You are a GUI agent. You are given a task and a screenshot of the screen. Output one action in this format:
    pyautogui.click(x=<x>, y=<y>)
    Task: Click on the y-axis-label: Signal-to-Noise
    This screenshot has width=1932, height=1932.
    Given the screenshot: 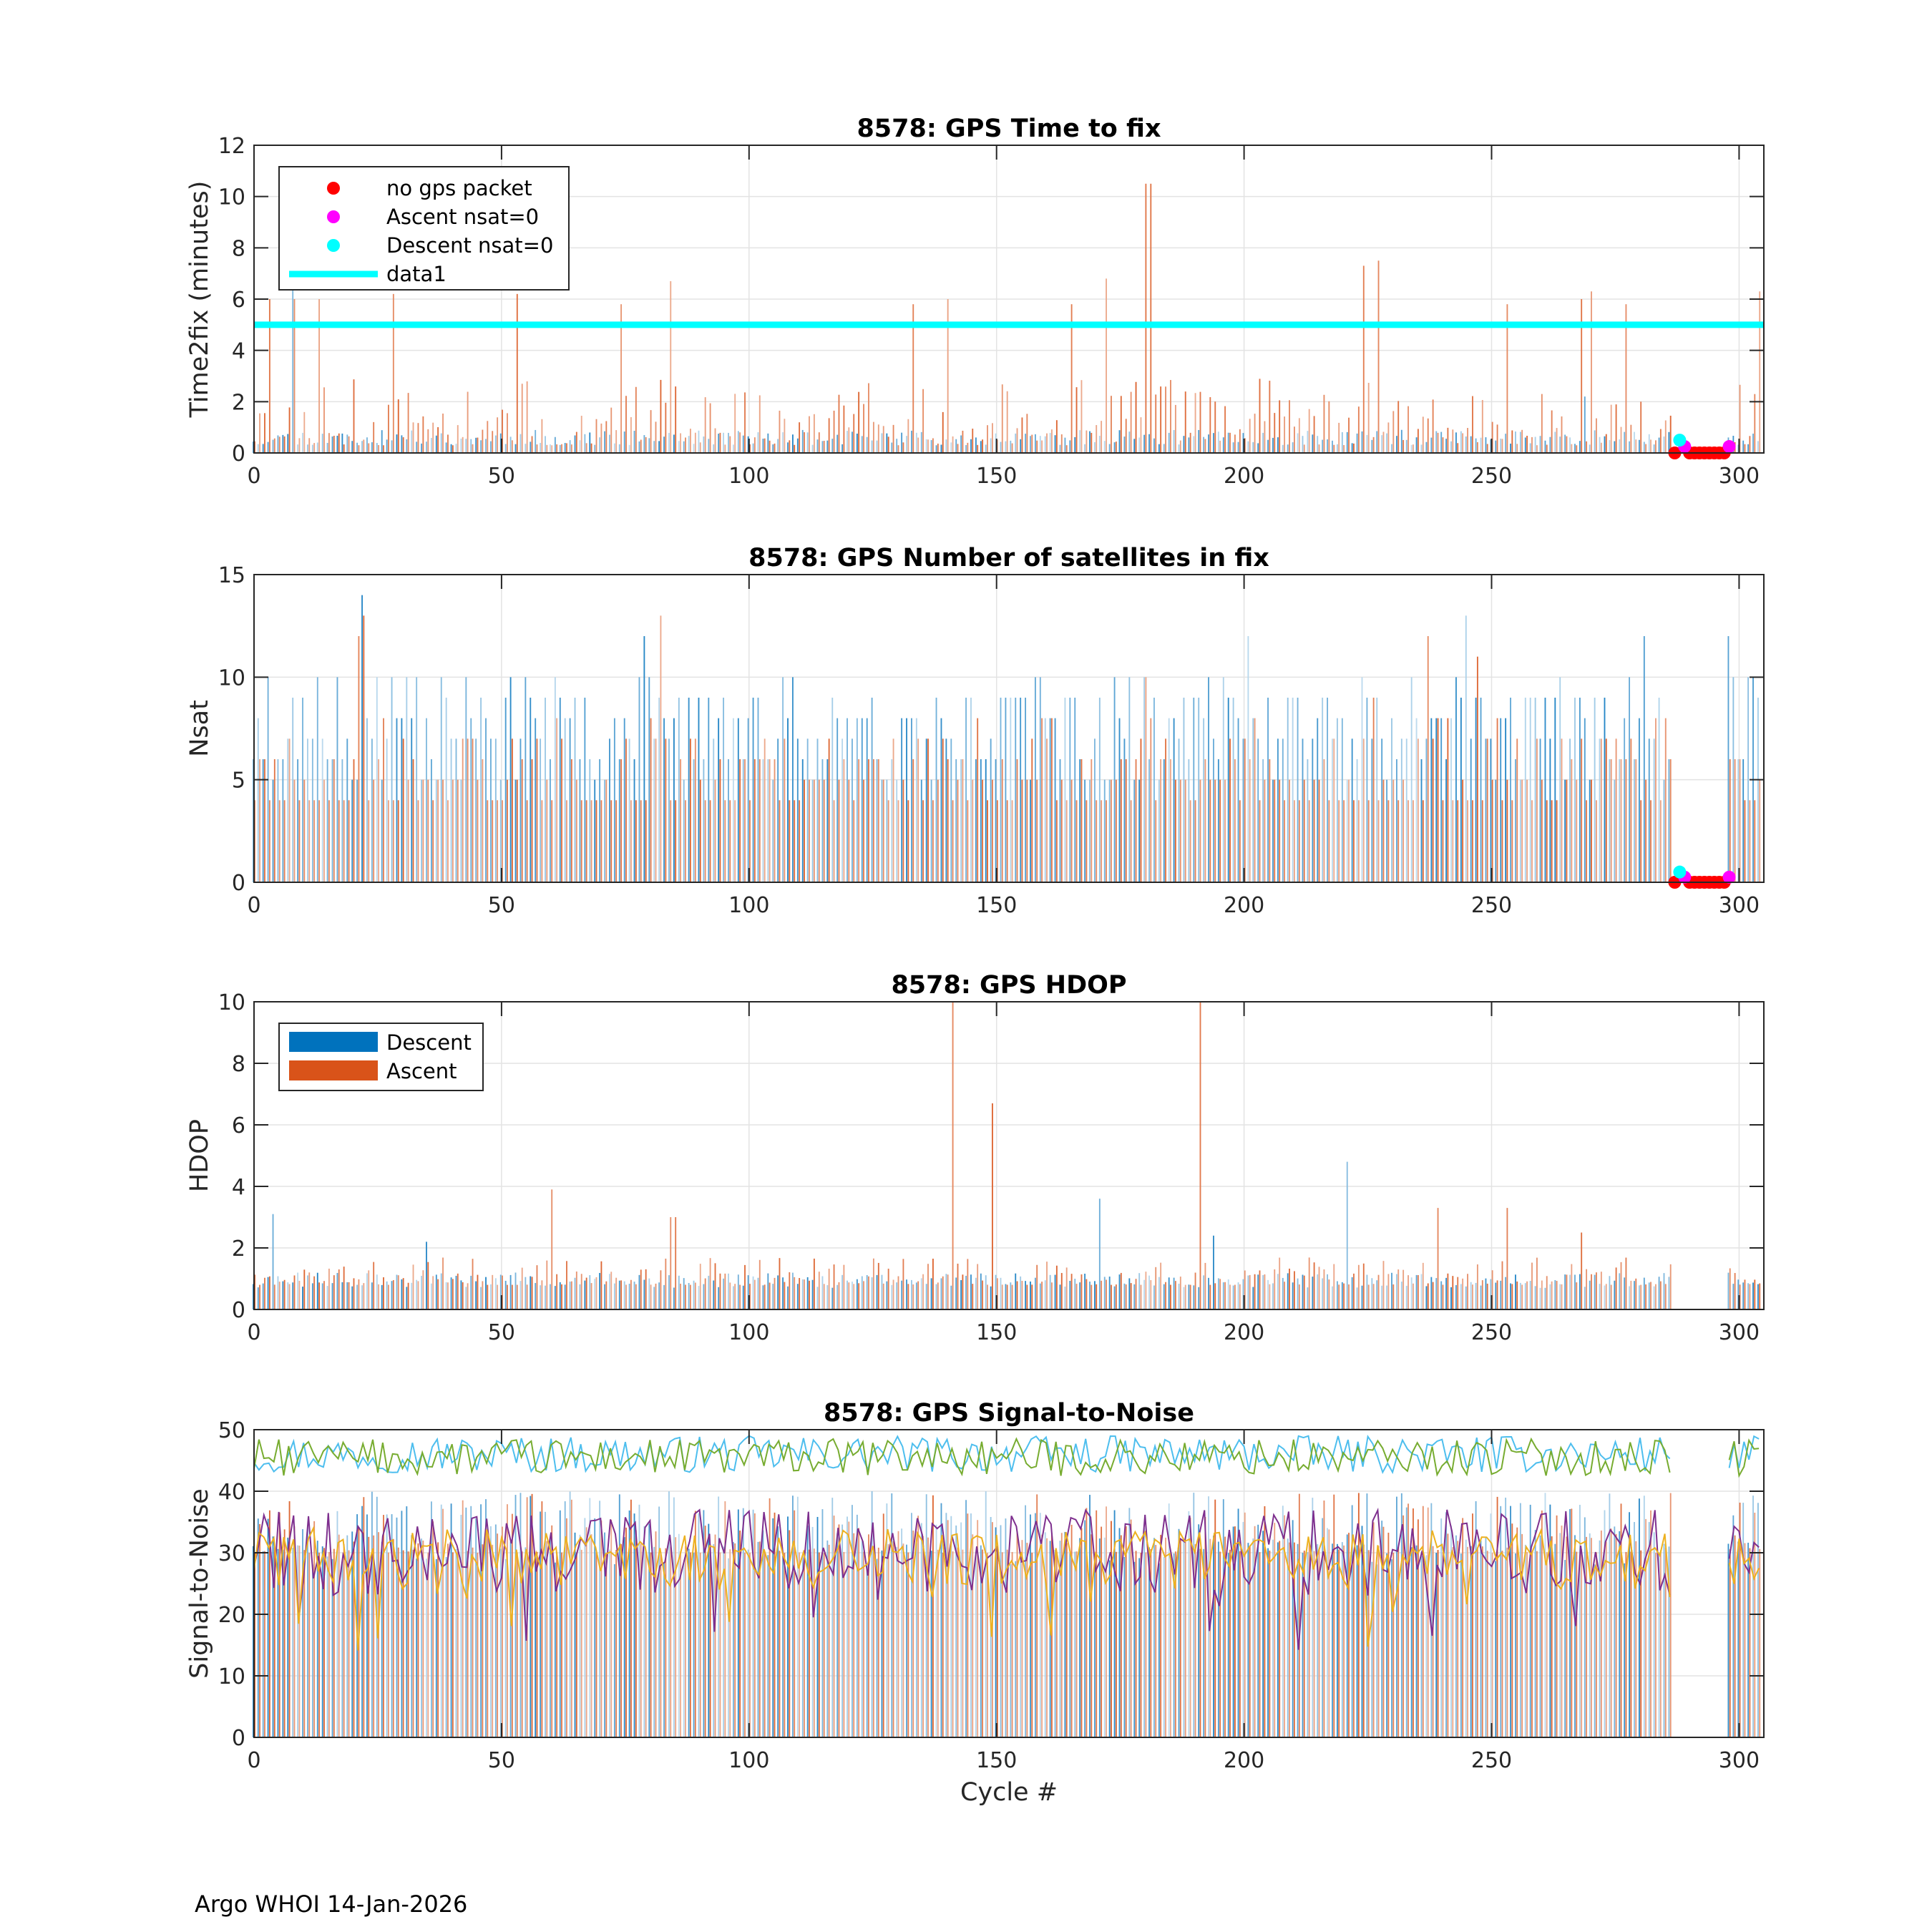 What is the action you would take?
    pyautogui.click(x=199, y=1584)
    